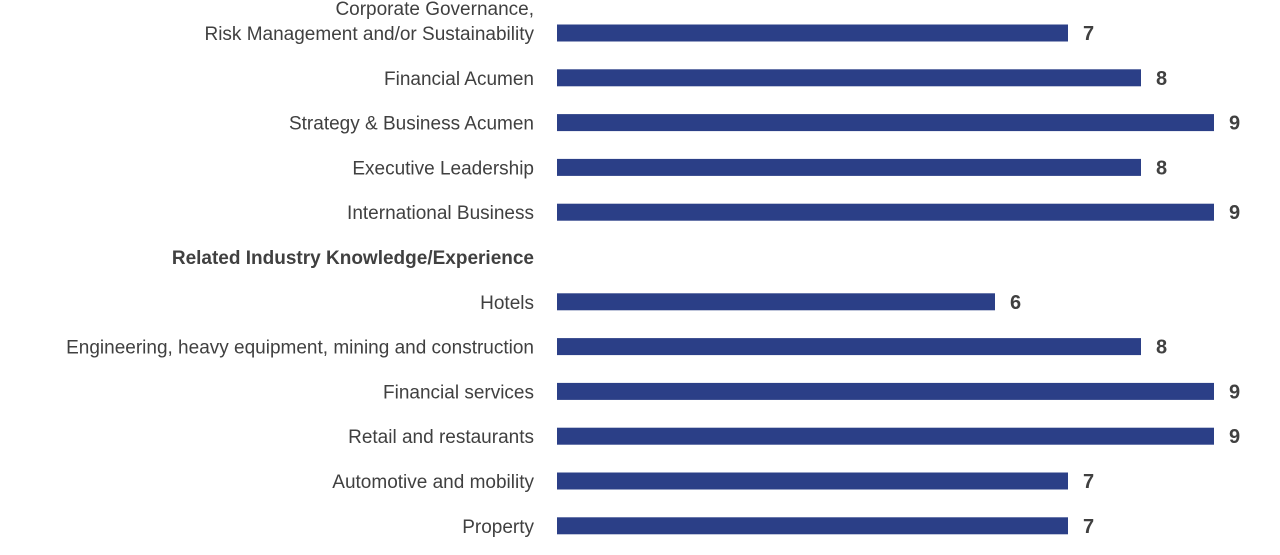  I want to click on category-label: Retail and restaurants, so click(441, 437).